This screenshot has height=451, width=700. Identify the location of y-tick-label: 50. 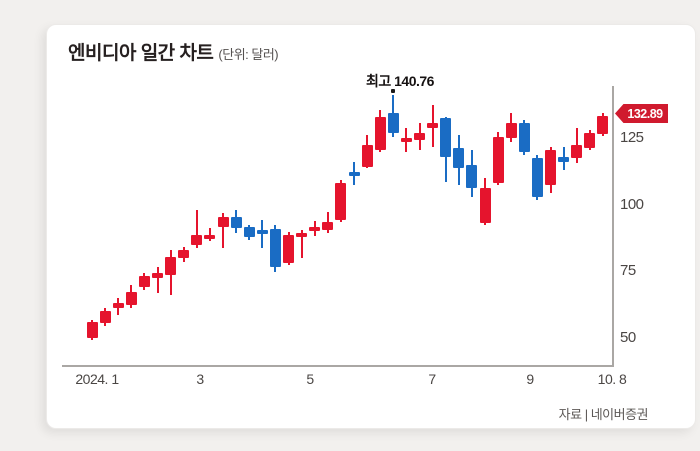
(628, 337).